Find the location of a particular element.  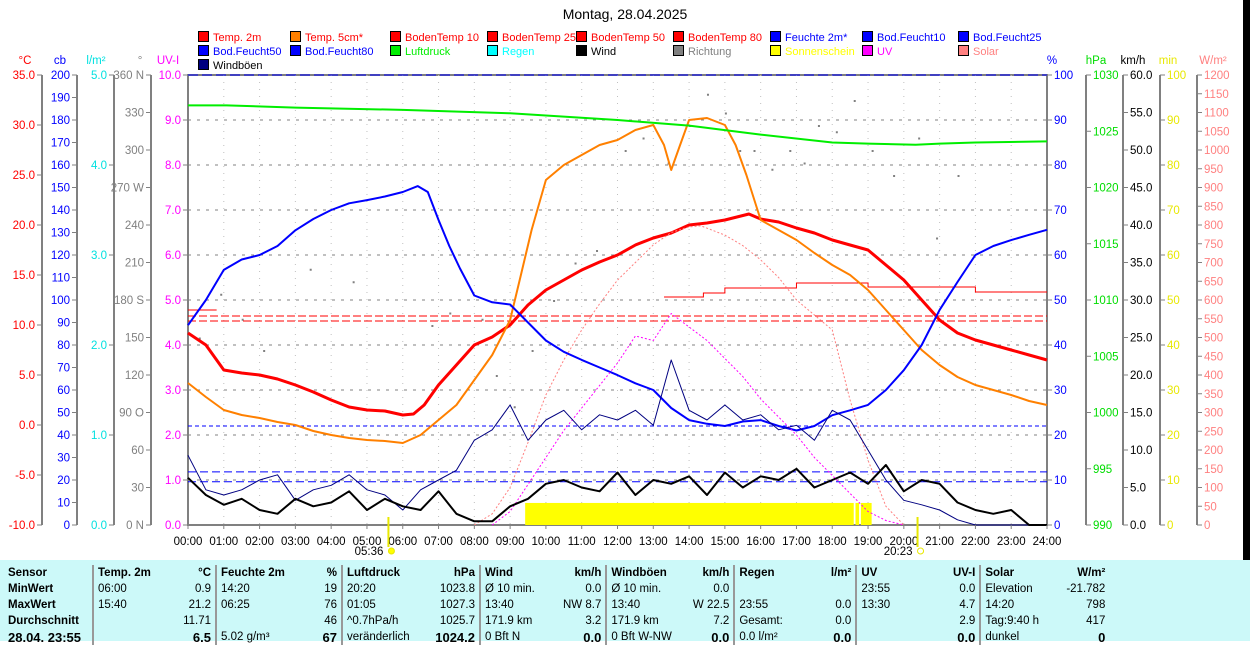

axis-tick-label: 2.0 is located at coordinates (173, 436).